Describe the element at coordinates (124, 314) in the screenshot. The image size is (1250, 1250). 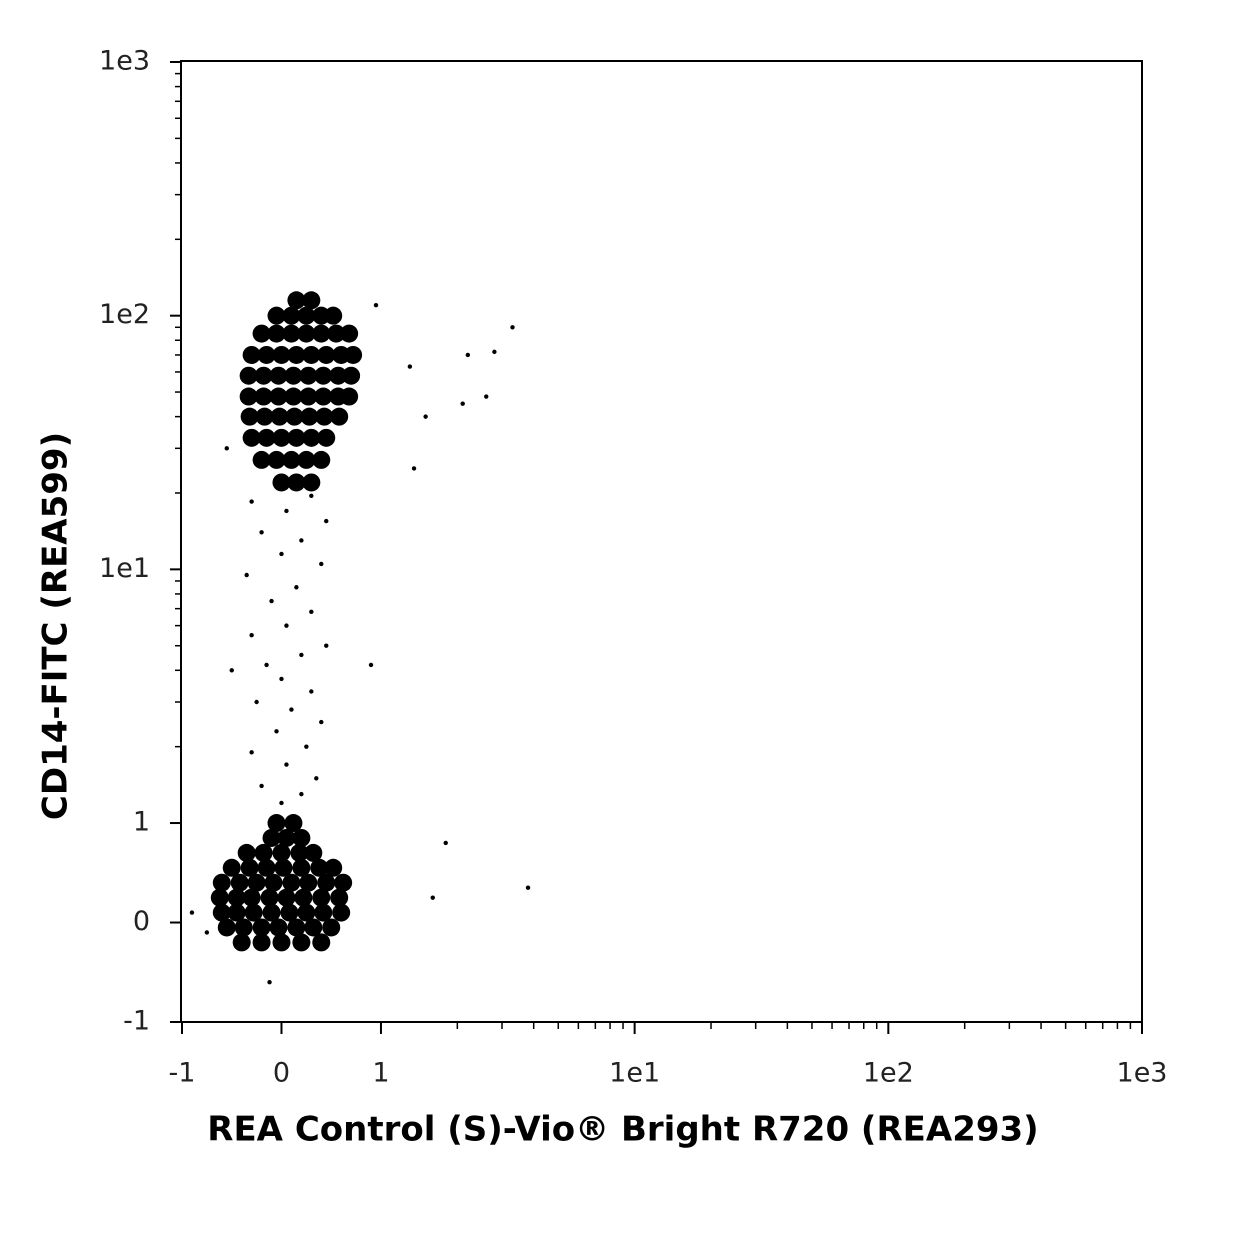
I see `y-tick-label: 1e2` at that location.